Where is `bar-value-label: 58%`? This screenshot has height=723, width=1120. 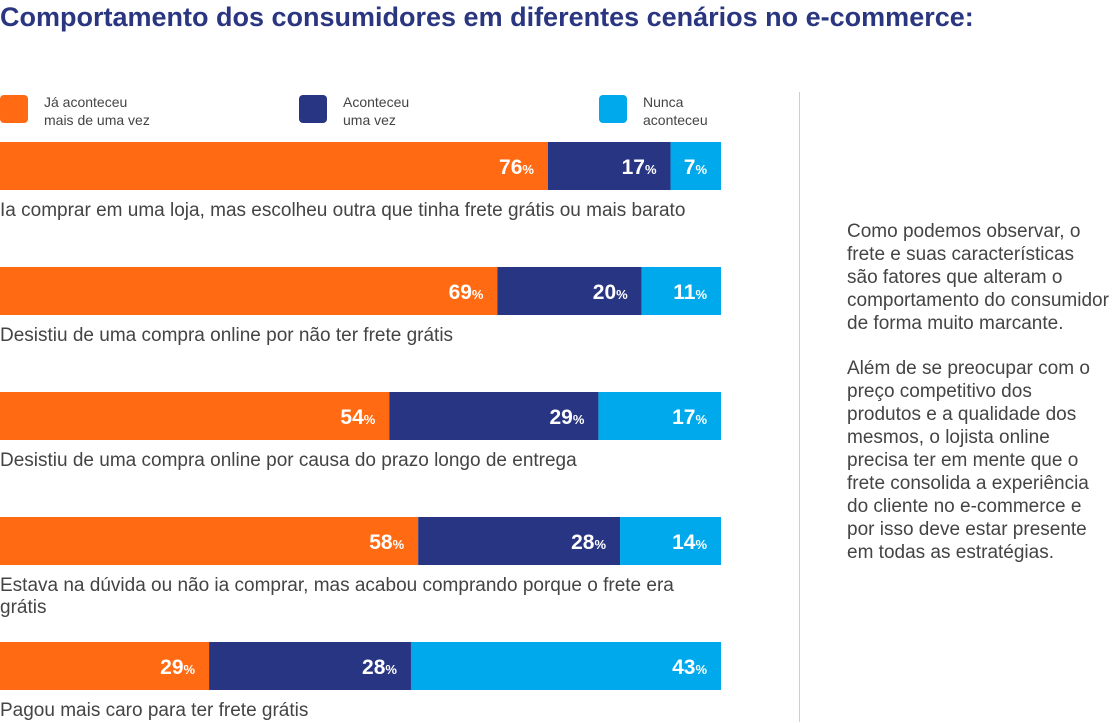
bar-value-label: 58% is located at coordinates (386, 542).